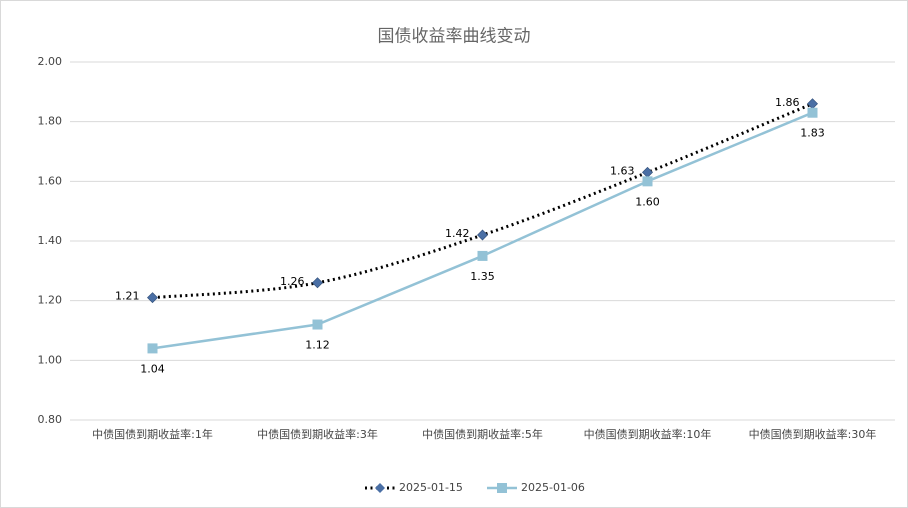 This screenshot has width=908, height=508. What do you see at coordinates (787, 102) in the screenshot?
I see `data-label: 1.86` at bounding box center [787, 102].